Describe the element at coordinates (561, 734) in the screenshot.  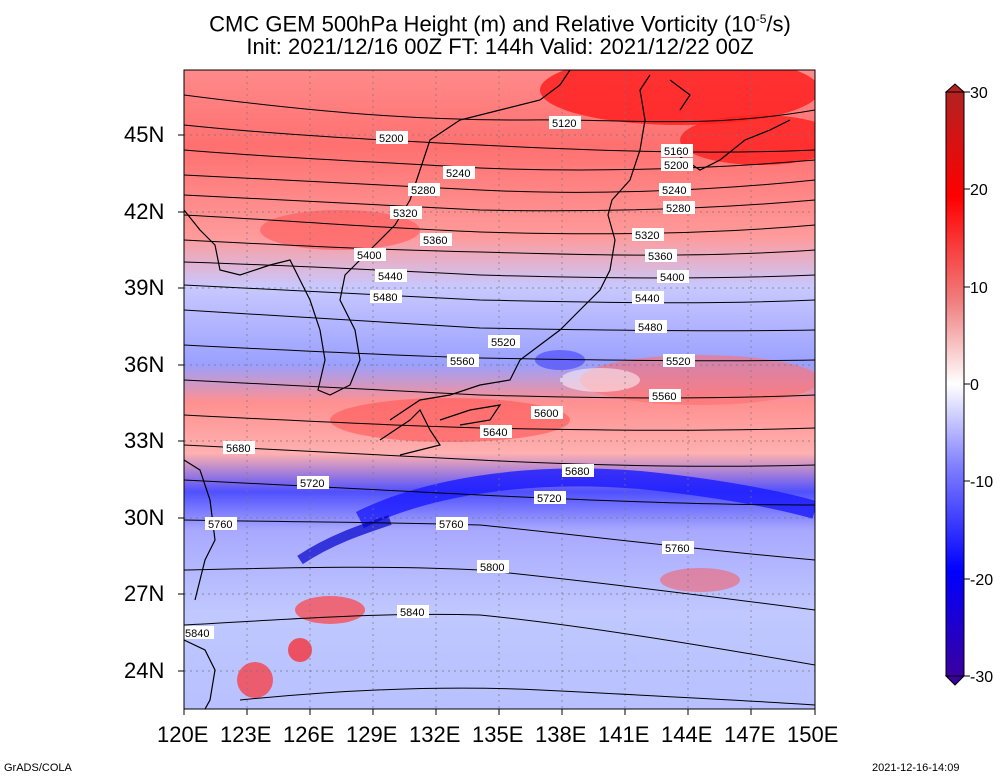
I see `lon-label: 138E` at that location.